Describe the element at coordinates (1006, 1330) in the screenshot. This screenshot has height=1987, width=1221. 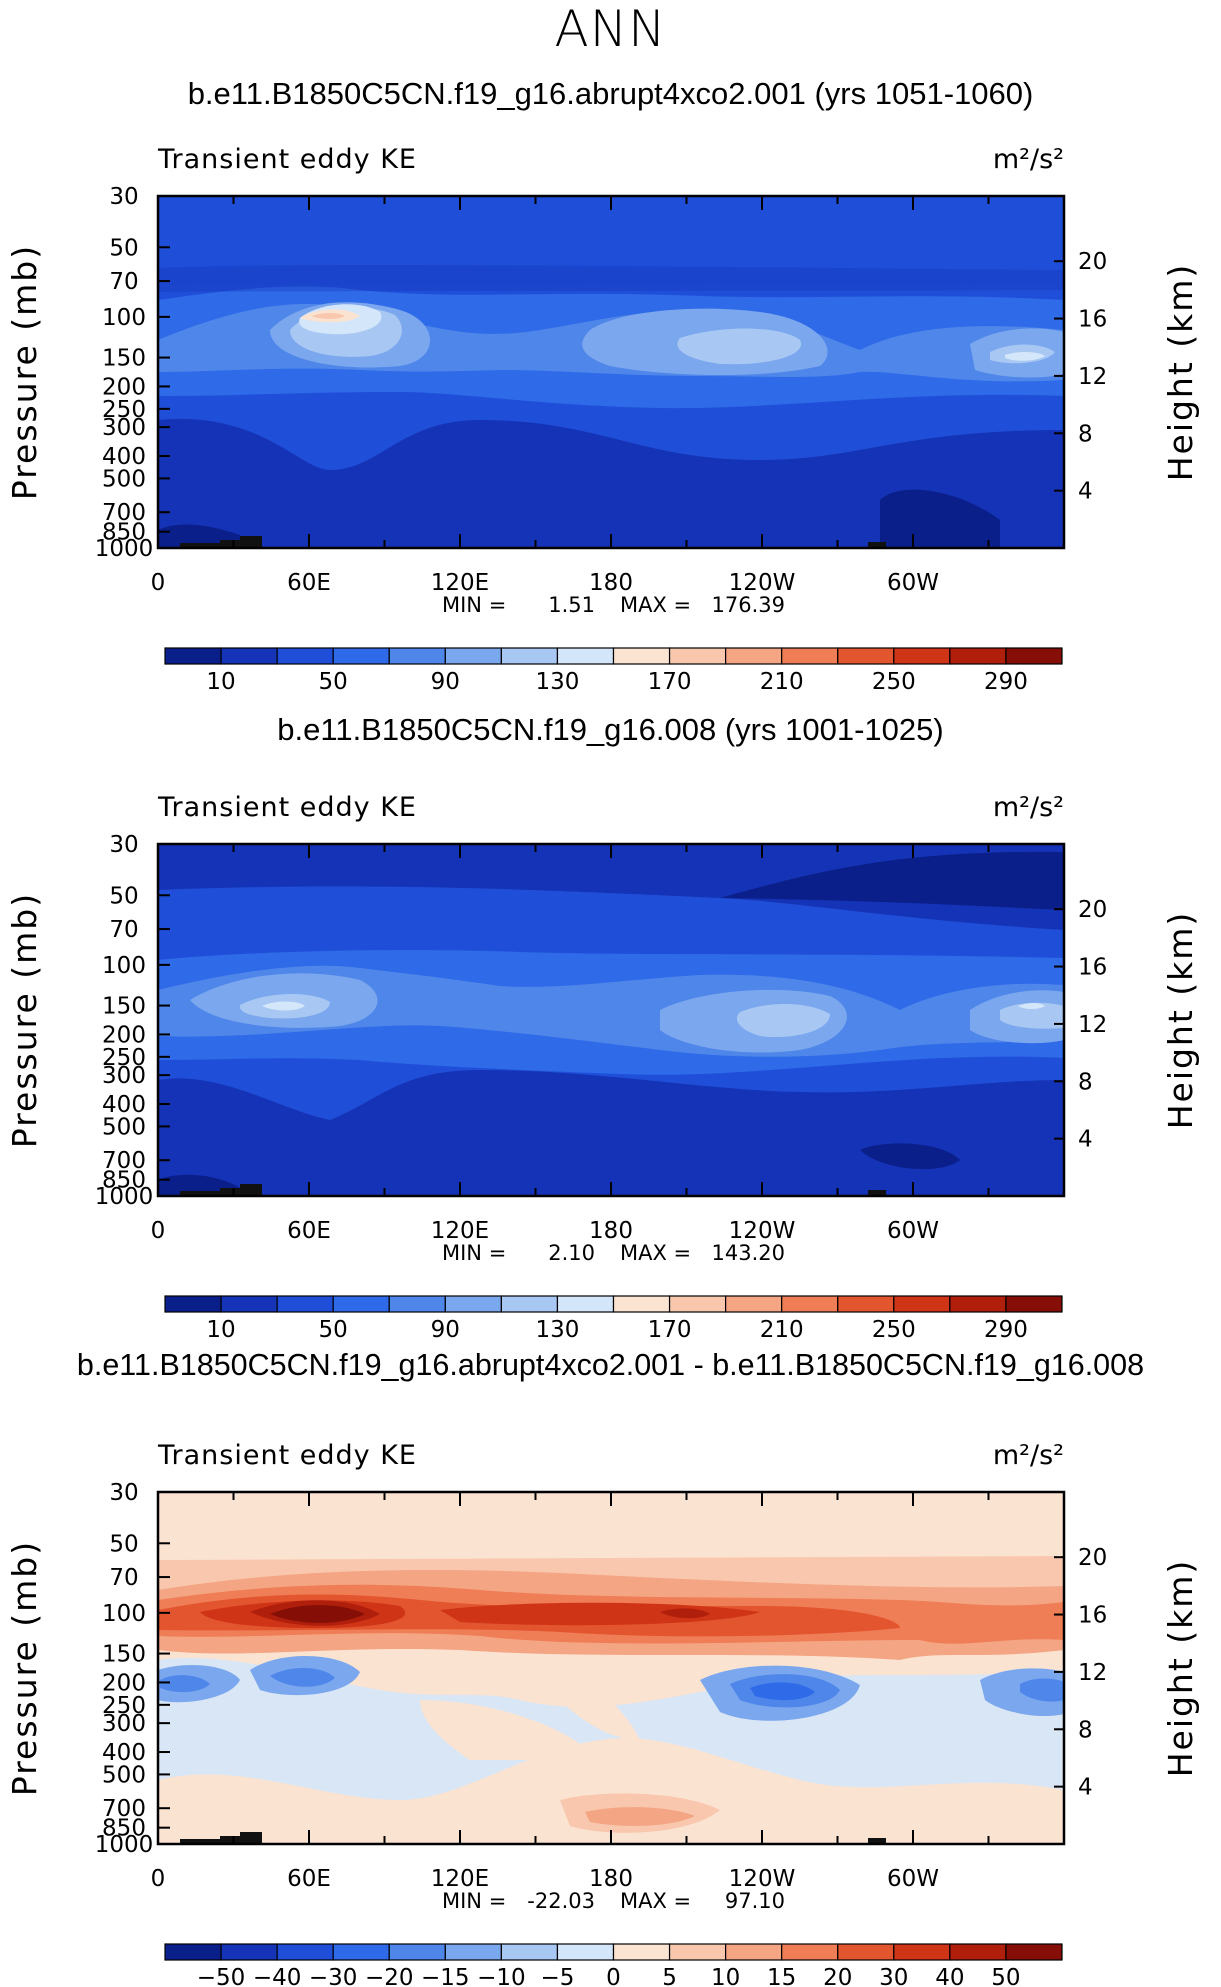
I see `colorbar-label: 290` at that location.